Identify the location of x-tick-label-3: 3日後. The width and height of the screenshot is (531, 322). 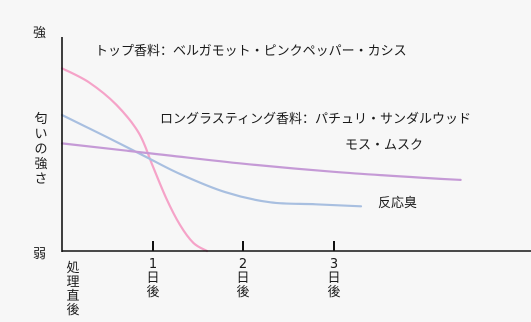
(334, 278).